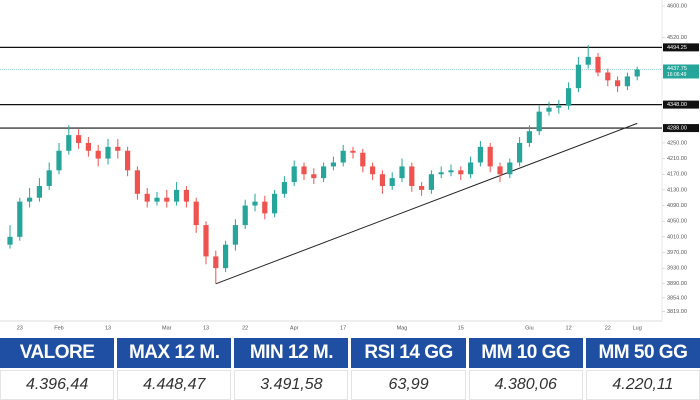  Describe the element at coordinates (677, 237) in the screenshot. I see `y-tick-label: 4010.00` at that location.